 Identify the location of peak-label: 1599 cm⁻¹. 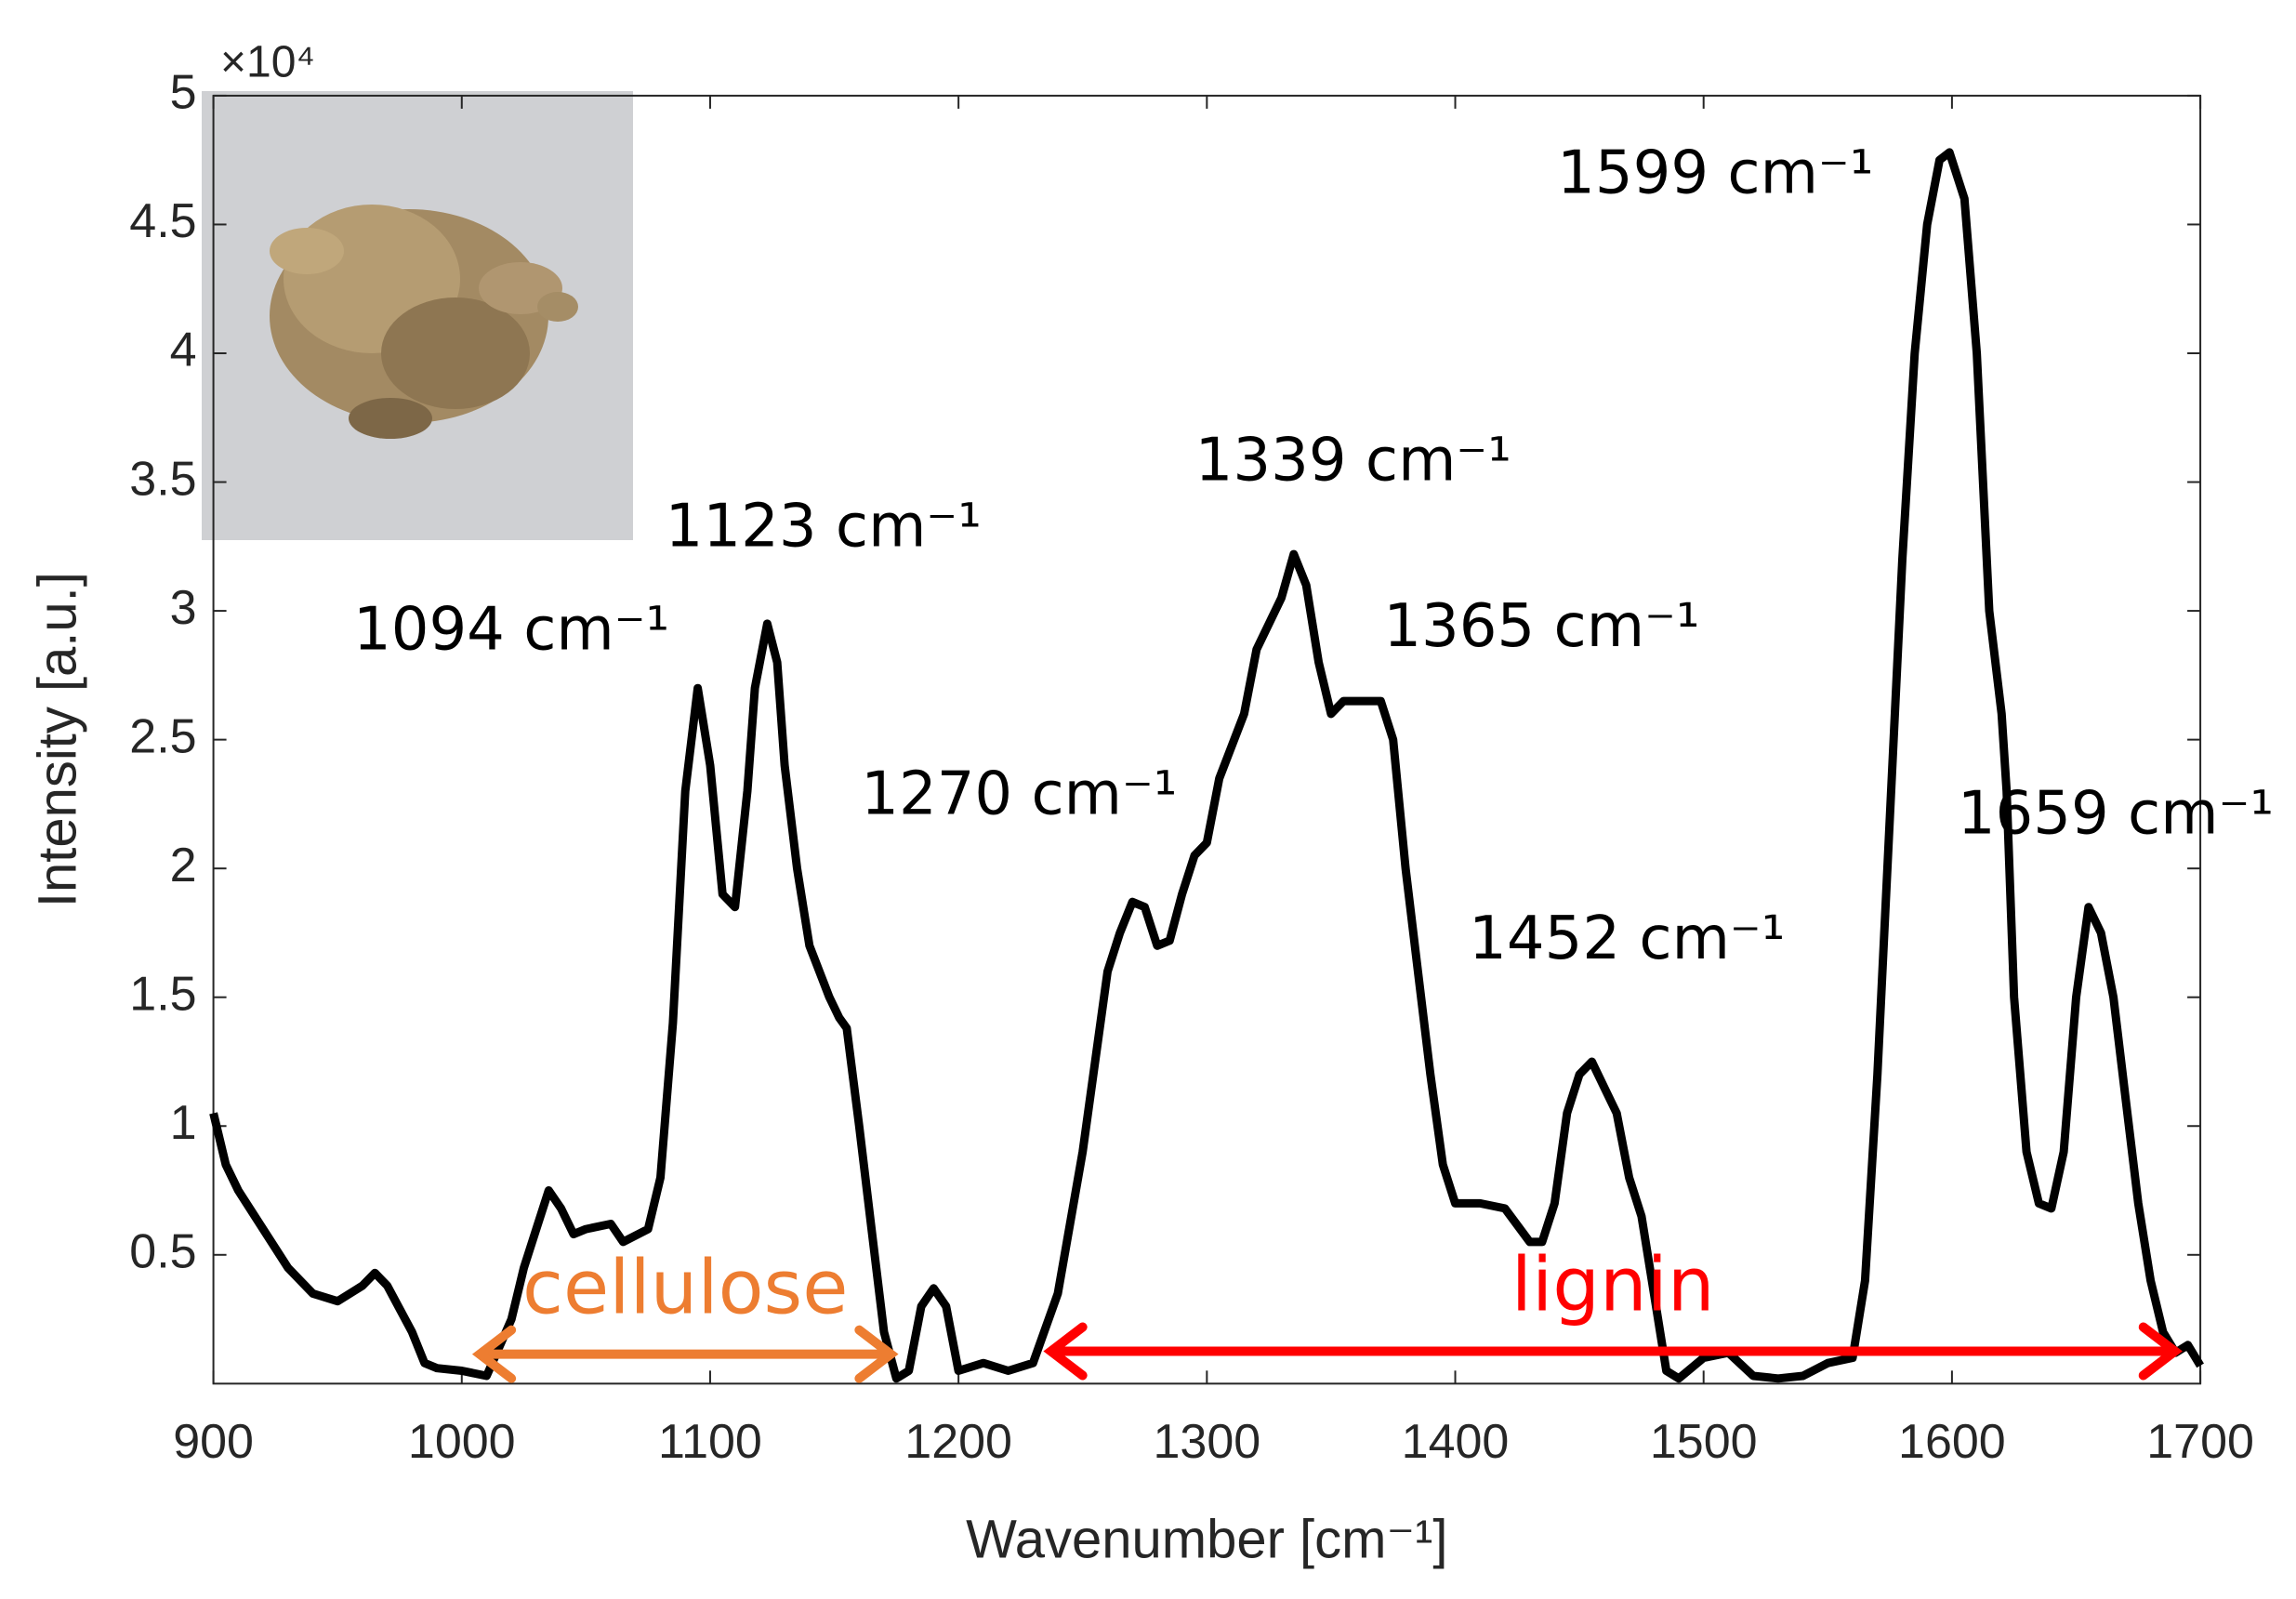
(1715, 173).